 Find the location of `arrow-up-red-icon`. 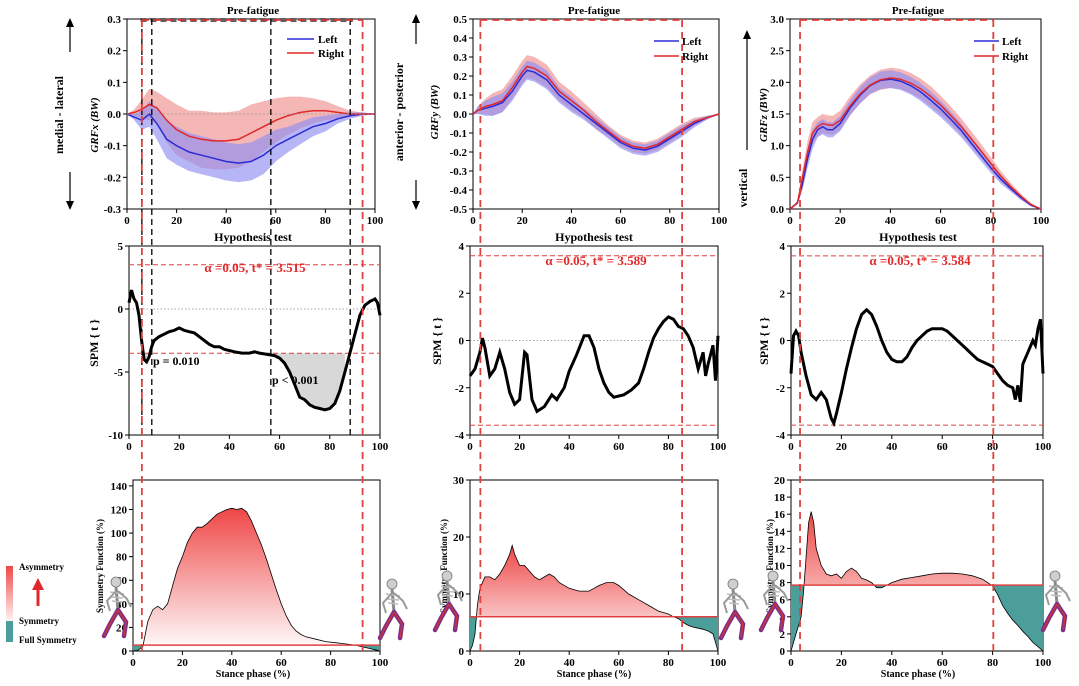

arrow-up-red-icon is located at coordinates (38, 592).